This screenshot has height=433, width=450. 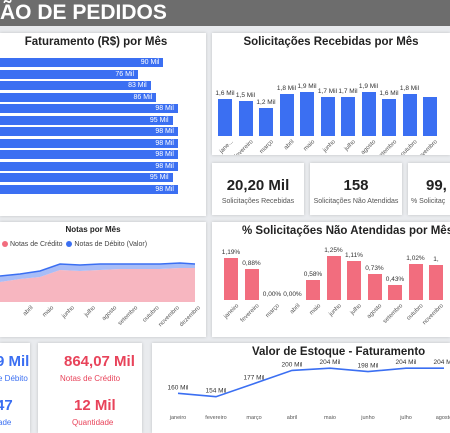 What do you see at coordinates (97, 285) in the screenshot?
I see `credit-area` at bounding box center [97, 285].